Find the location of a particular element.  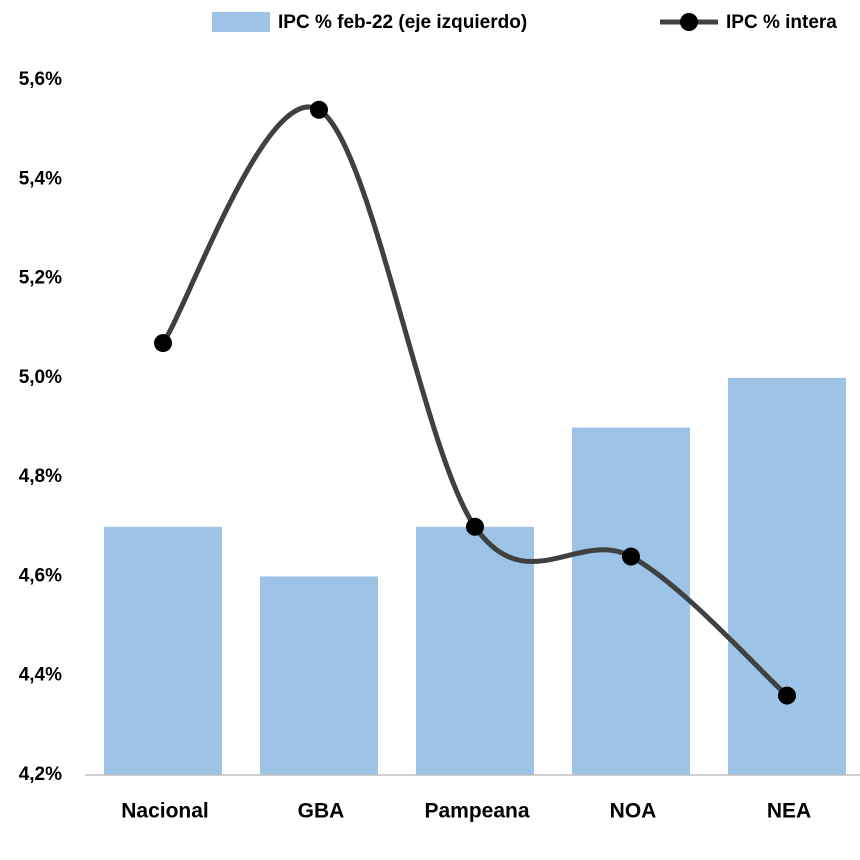

x-tick-label: Nacional is located at coordinates (165, 811).